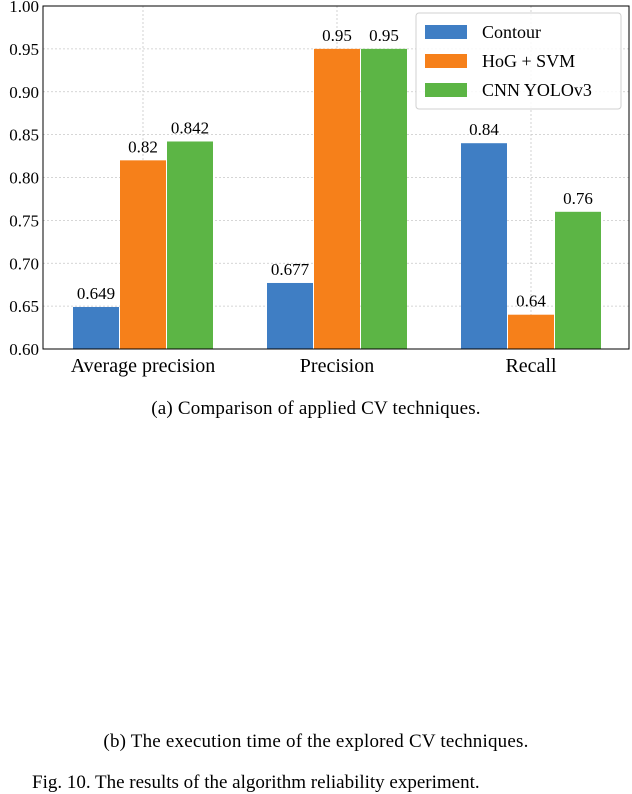 This screenshot has height=794, width=632. Describe the element at coordinates (24, 49) in the screenshot. I see `y-tick-label: 0.95` at that location.